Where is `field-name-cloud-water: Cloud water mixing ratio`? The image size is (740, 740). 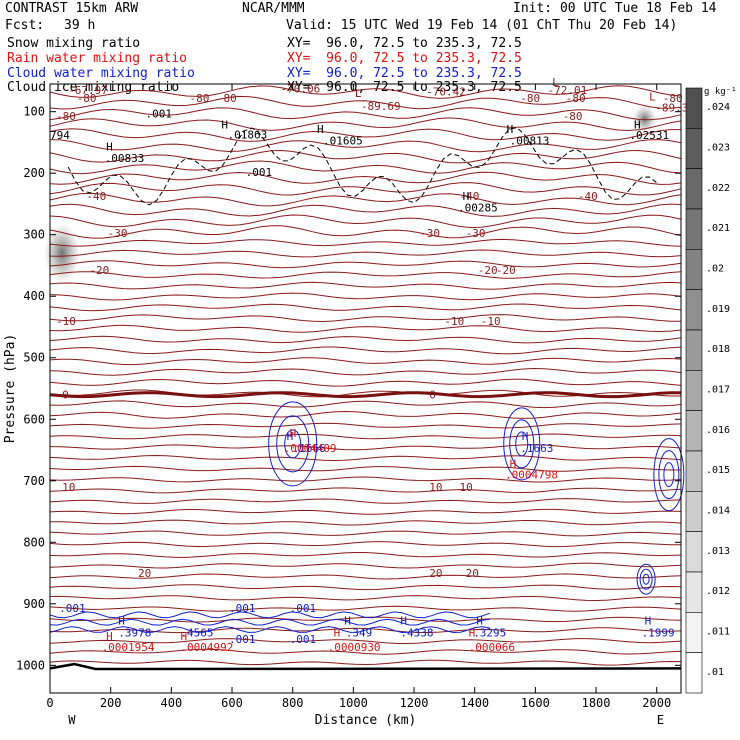
field-name-cloud-water: Cloud water mixing ratio is located at coordinates (101, 73).